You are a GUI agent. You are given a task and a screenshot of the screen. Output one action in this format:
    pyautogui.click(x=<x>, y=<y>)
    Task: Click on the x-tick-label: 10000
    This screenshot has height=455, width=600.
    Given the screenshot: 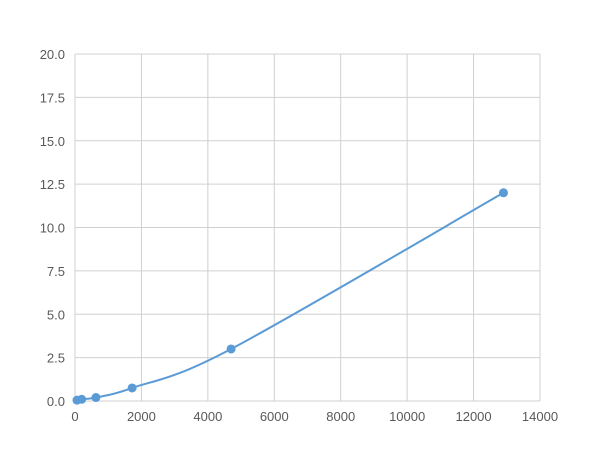 What is the action you would take?
    pyautogui.click(x=407, y=416)
    